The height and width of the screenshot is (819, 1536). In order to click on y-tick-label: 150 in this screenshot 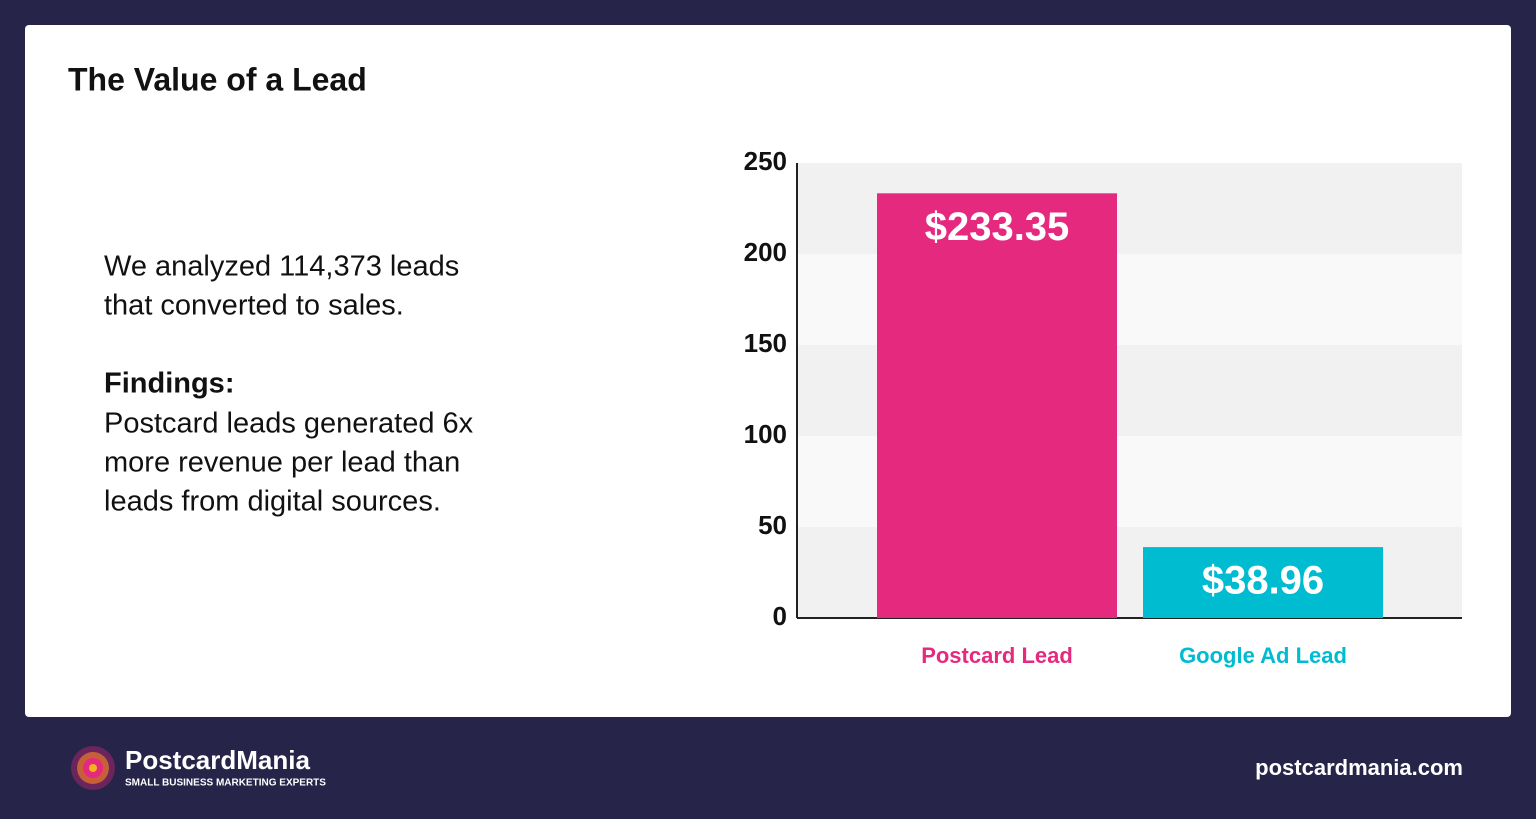, I will do `click(765, 343)`.